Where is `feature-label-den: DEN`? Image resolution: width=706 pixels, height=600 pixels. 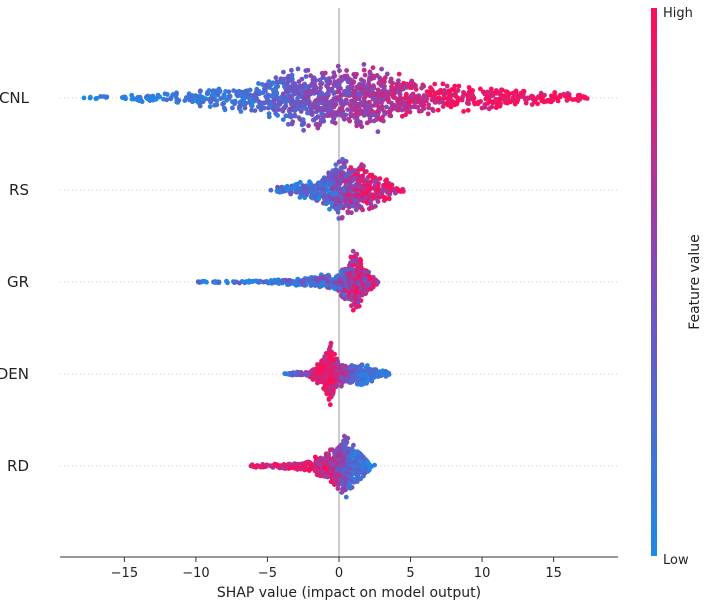
feature-label-den: DEN is located at coordinates (14, 374).